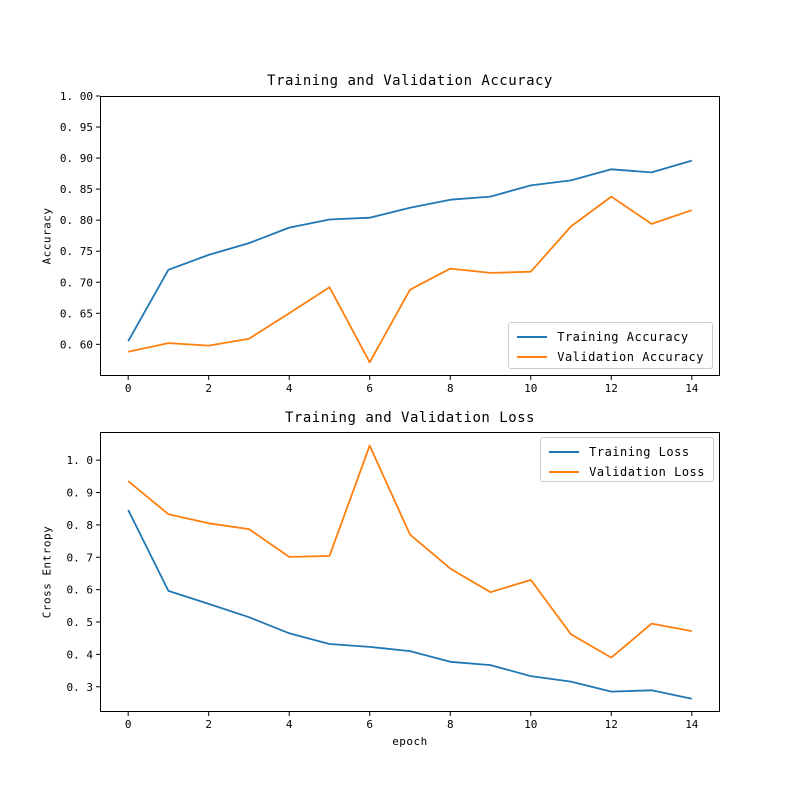 The height and width of the screenshot is (800, 800). What do you see at coordinates (128, 388) in the screenshot?
I see `top-x-tick-label: 0` at bounding box center [128, 388].